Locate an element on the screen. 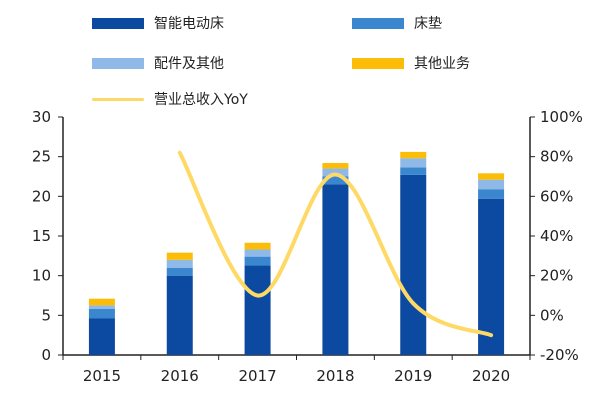  legend-item-mattress: 床垫 is located at coordinates (397, 23).